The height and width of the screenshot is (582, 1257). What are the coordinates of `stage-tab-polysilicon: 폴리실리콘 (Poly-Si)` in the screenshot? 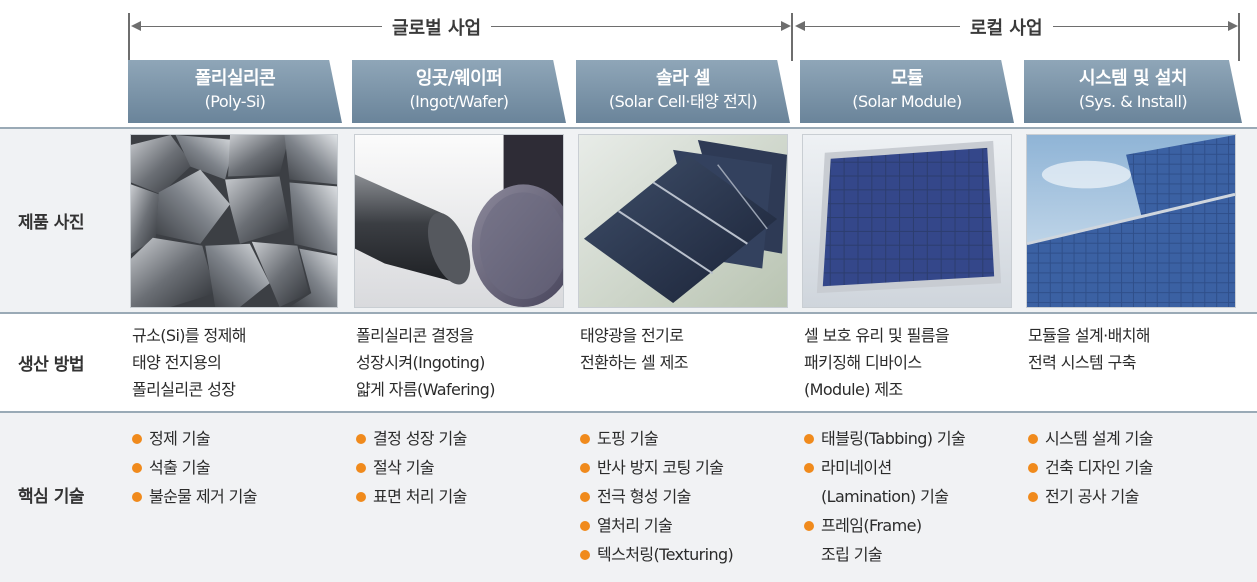 It's located at (235, 91).